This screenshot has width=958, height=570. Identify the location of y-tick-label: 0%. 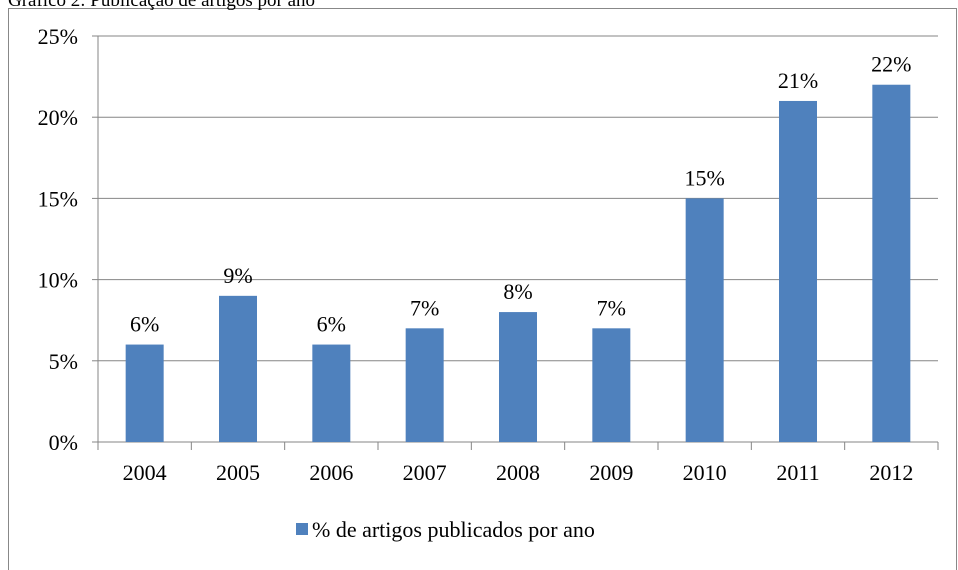
(63, 442).